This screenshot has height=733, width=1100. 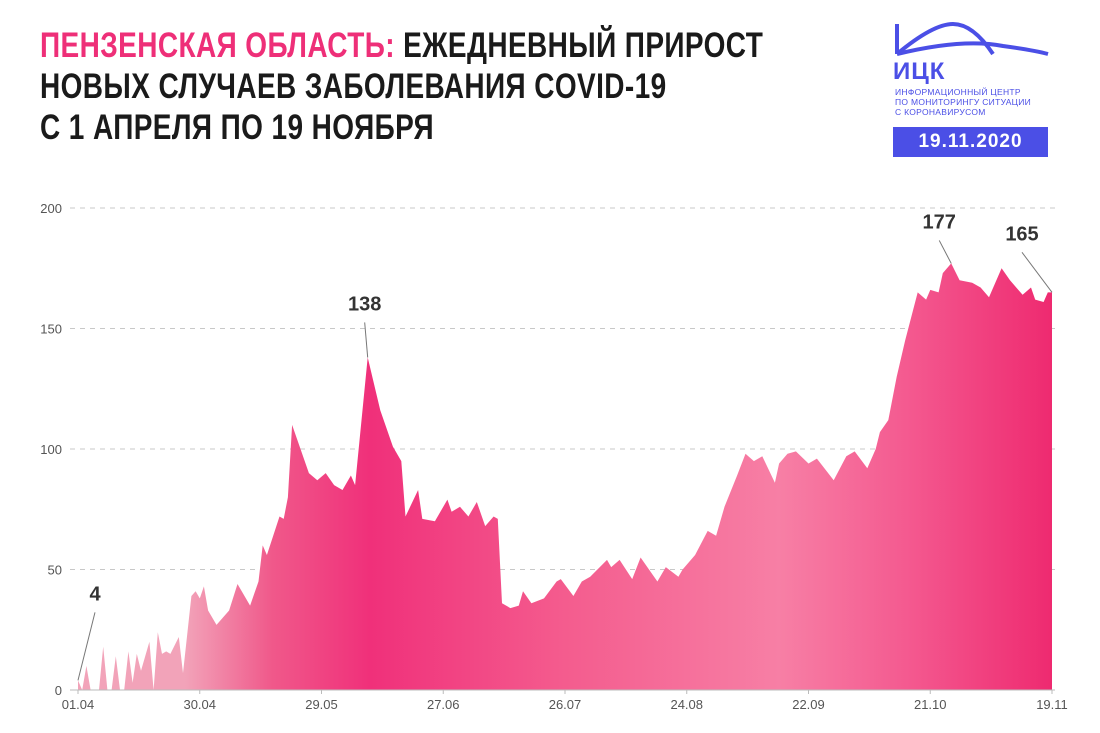 I want to click on x-tick-label: 24.08, so click(x=686, y=704).